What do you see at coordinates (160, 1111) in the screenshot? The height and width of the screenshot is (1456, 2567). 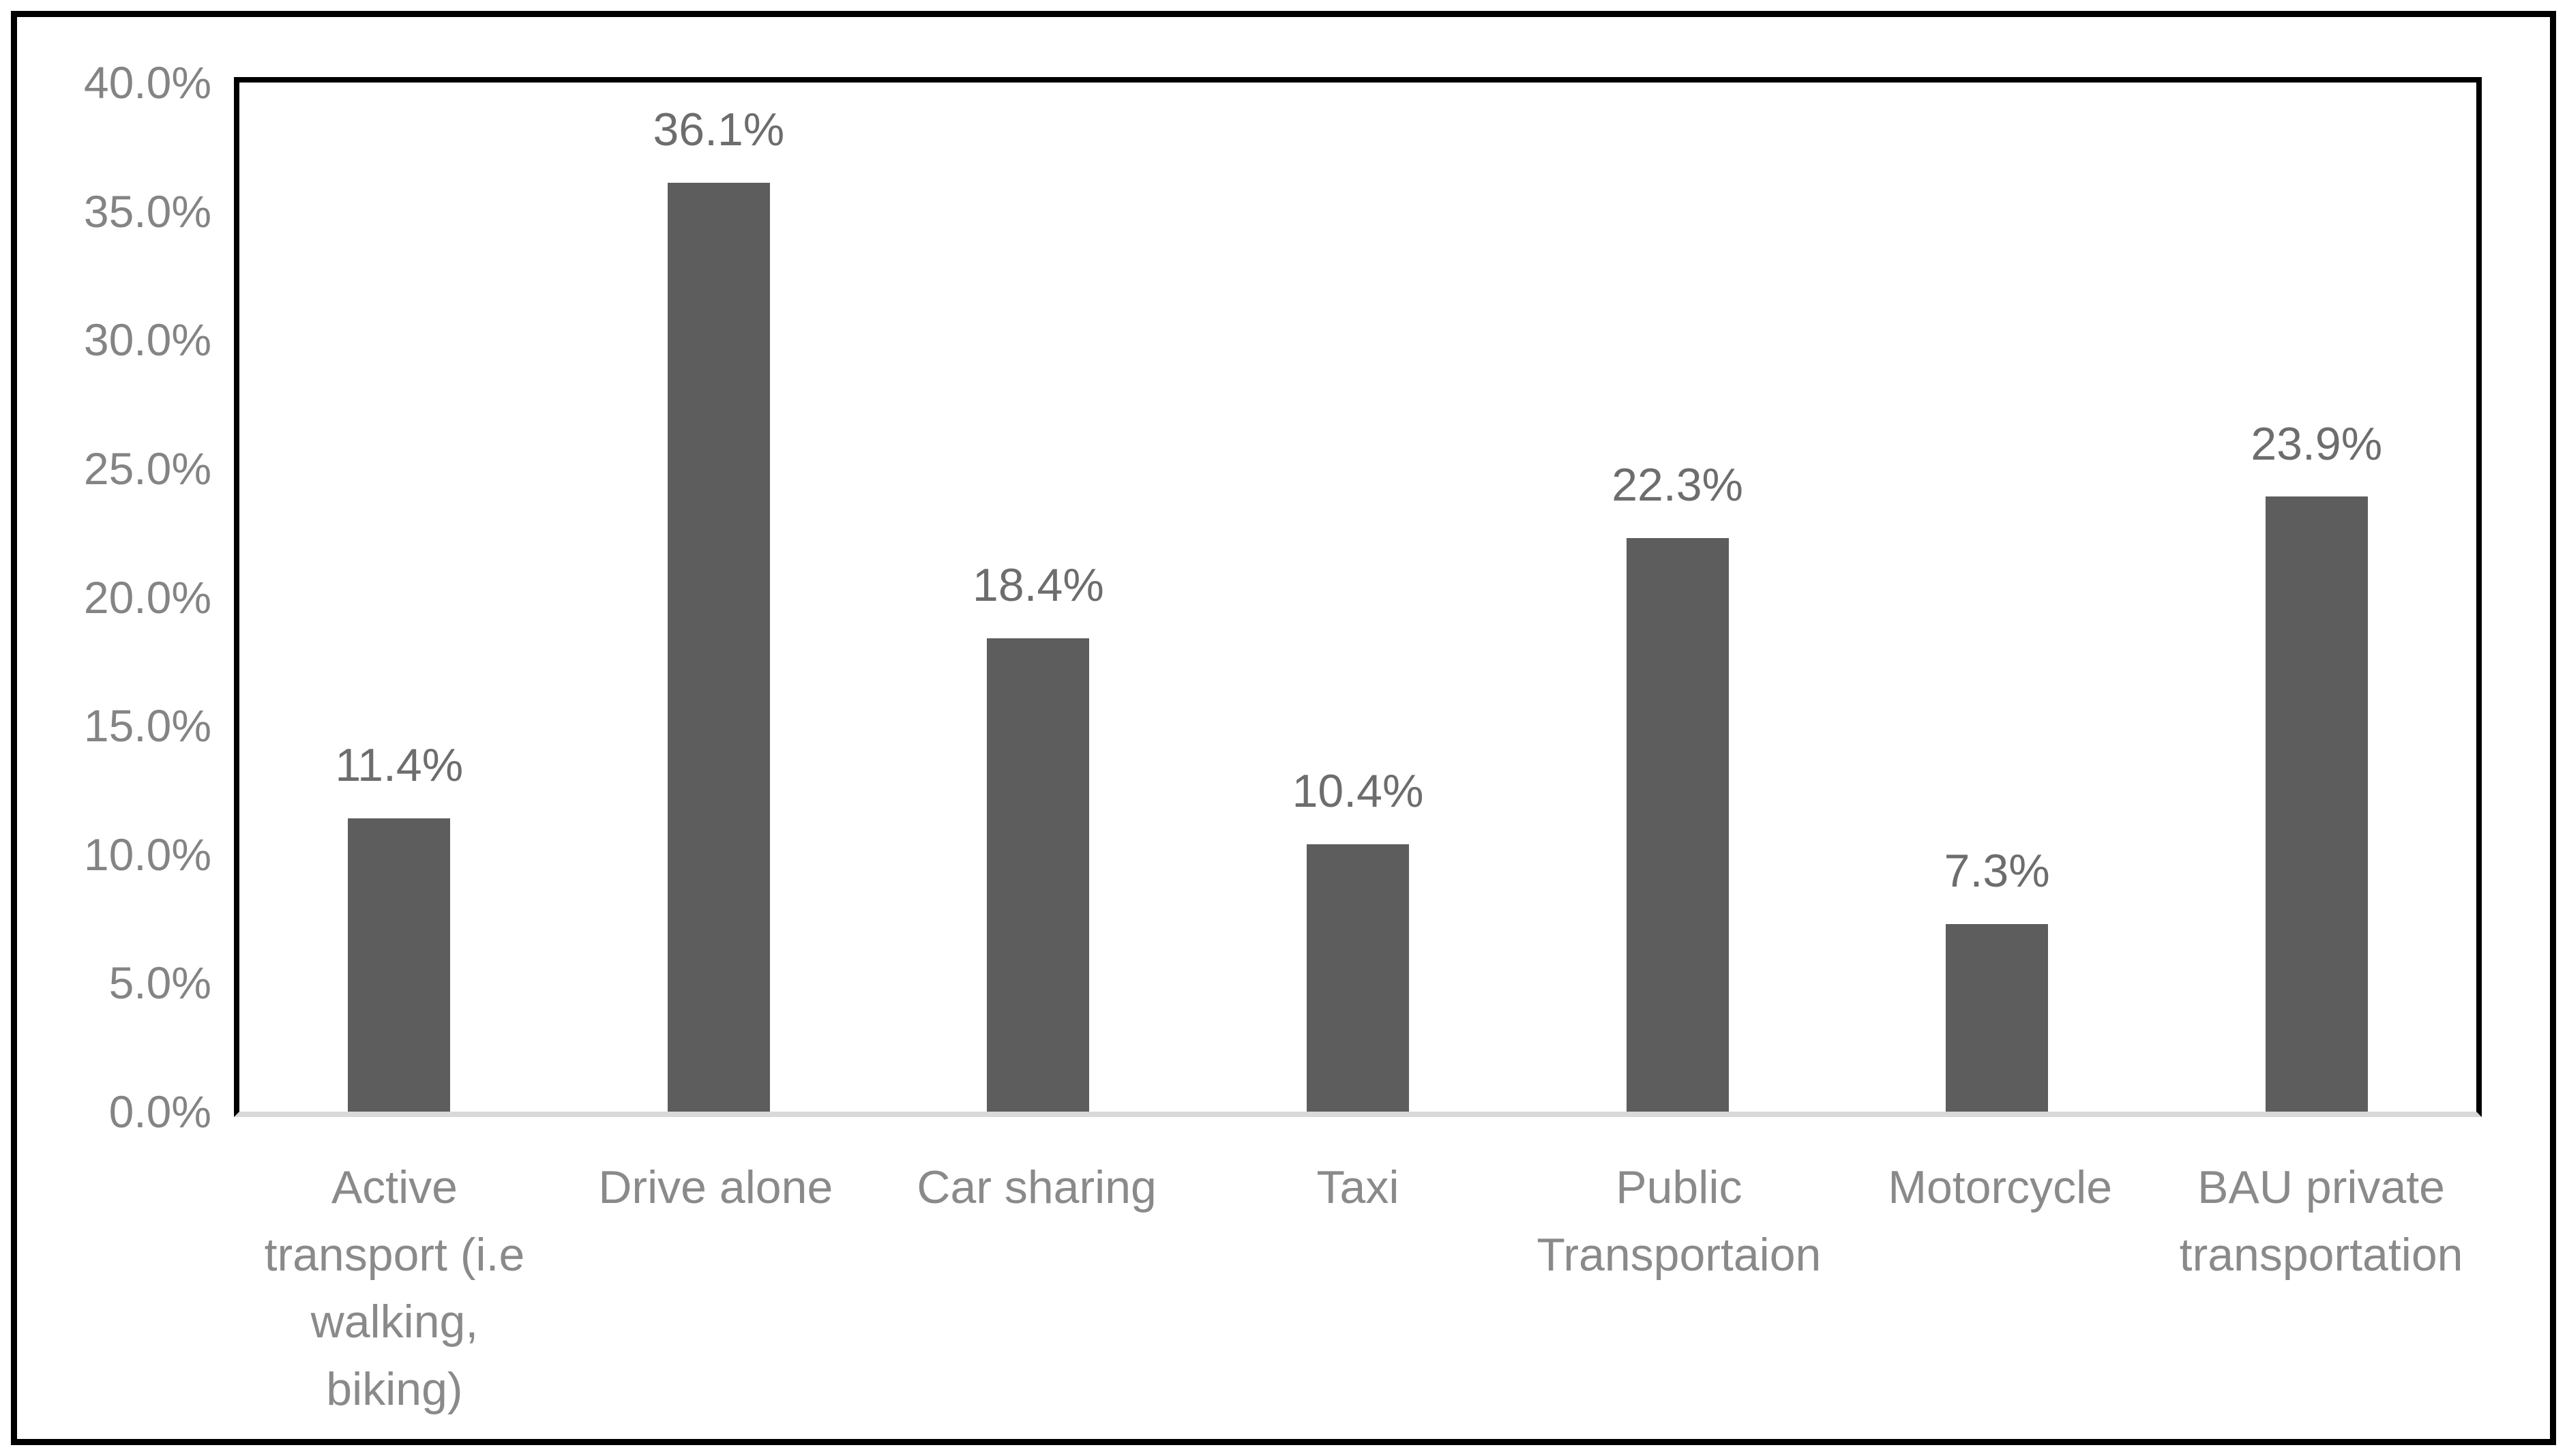 I see `y-tick-label: 0.0%` at bounding box center [160, 1111].